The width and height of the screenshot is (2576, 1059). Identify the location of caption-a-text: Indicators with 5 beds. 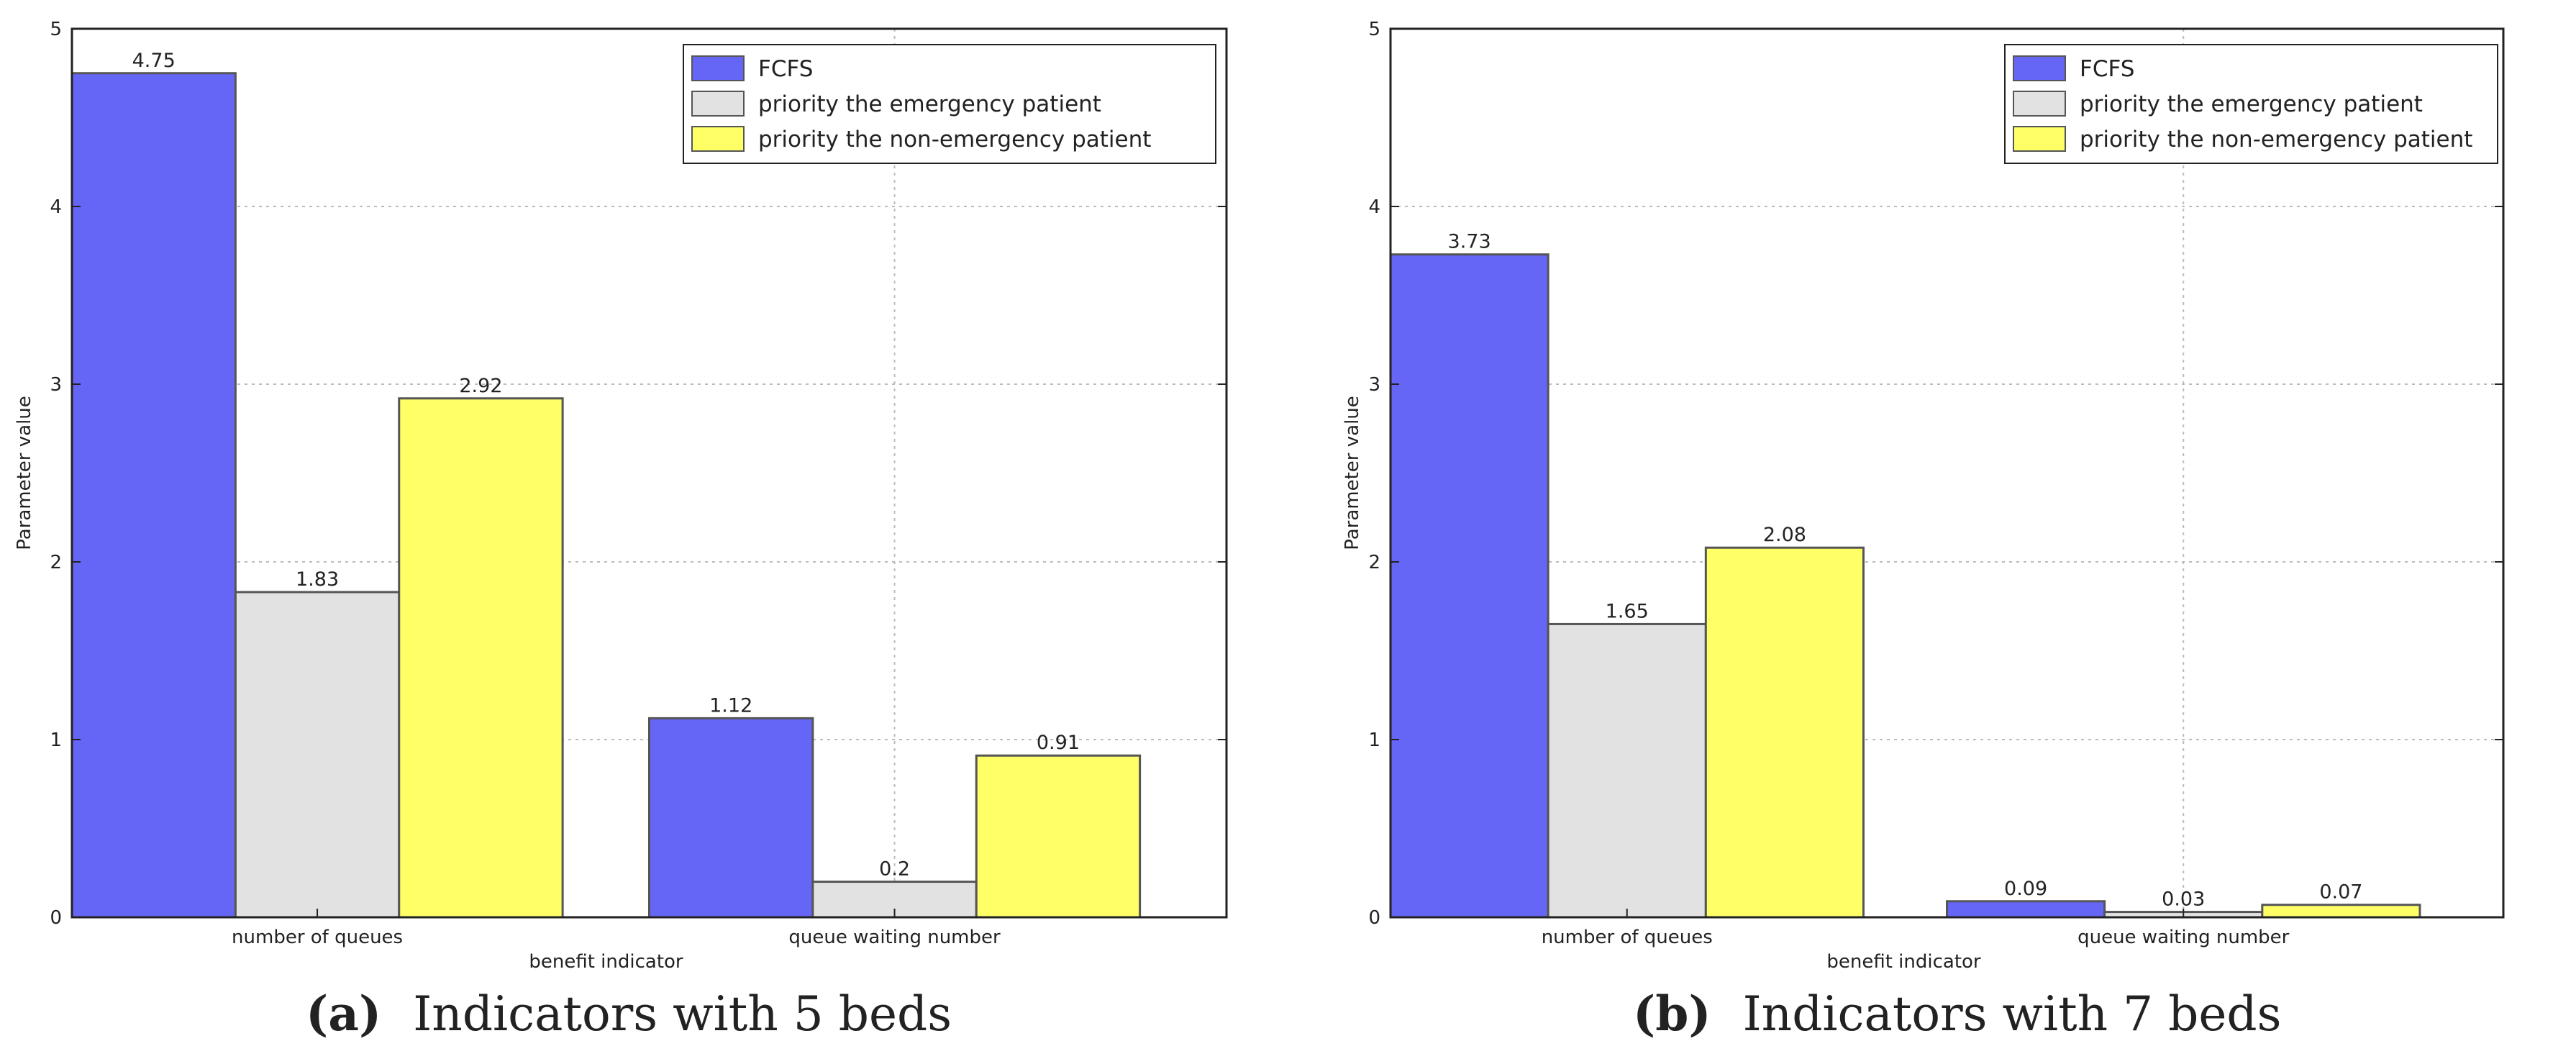
(682, 1014).